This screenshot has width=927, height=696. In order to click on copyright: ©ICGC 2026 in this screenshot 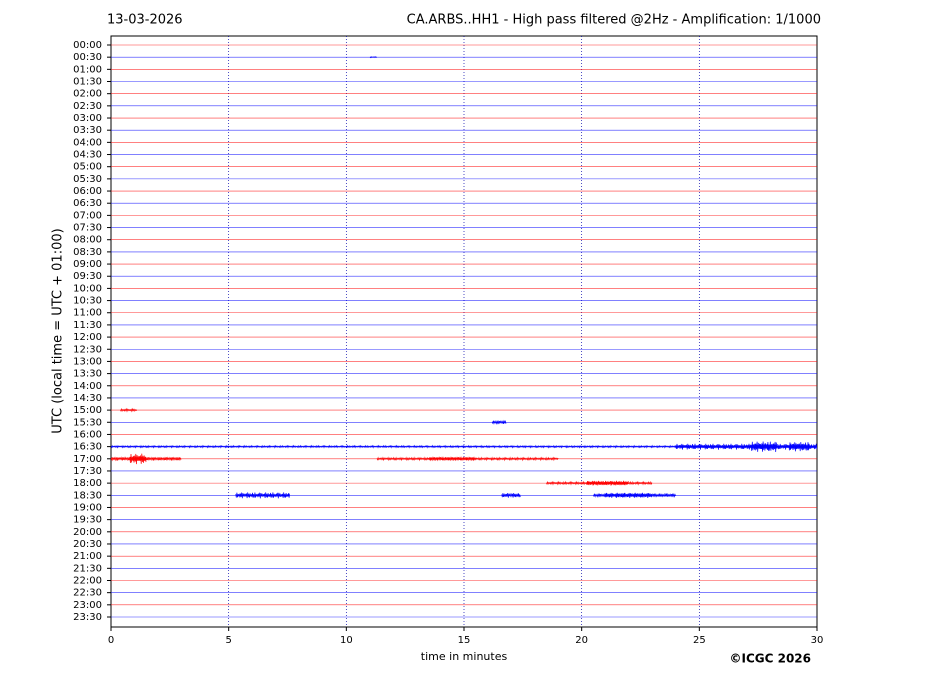, I will do `click(770, 659)`.